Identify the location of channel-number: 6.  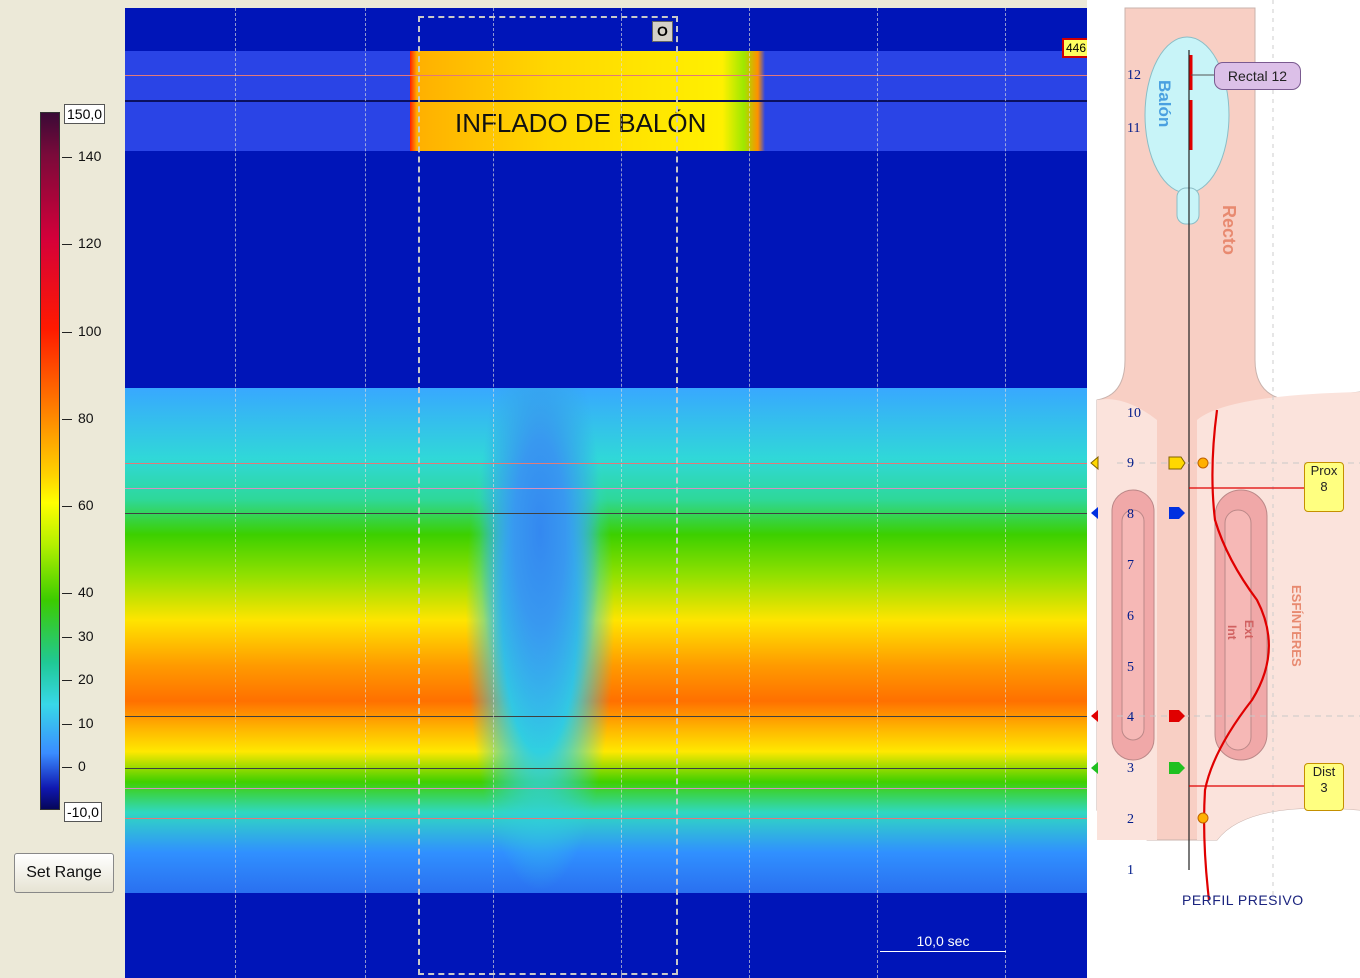
(1130, 616).